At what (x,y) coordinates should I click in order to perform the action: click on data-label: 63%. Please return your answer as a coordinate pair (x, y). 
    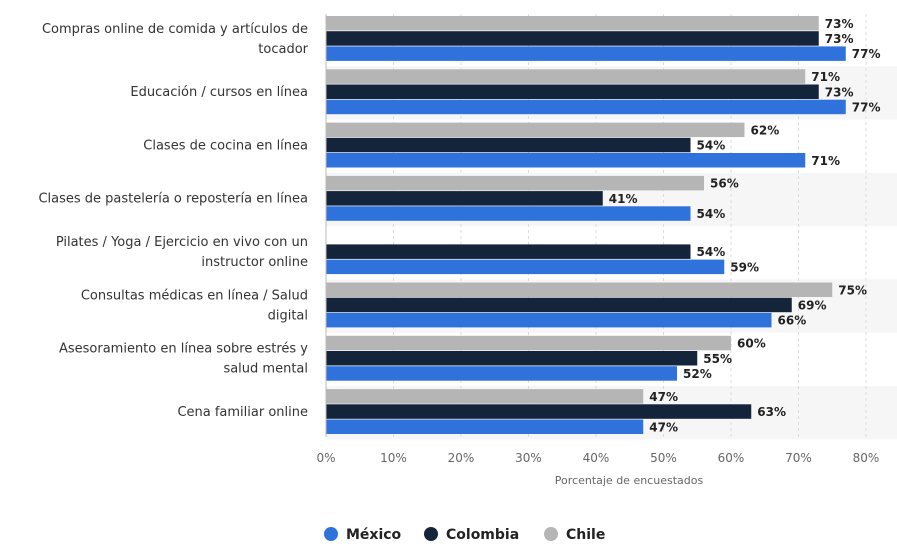
    Looking at the image, I should click on (771, 412).